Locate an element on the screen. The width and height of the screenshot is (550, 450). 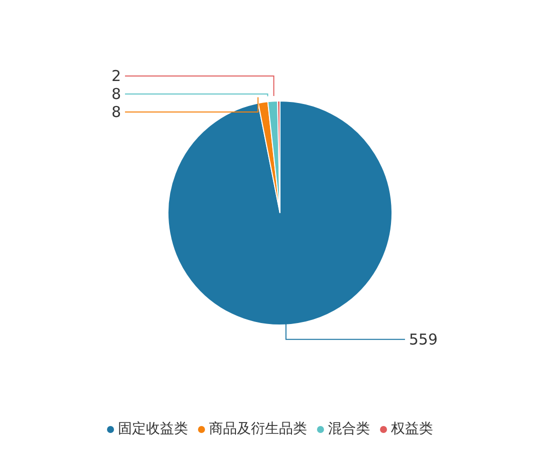
legend-label: 权益类 is located at coordinates (412, 429).